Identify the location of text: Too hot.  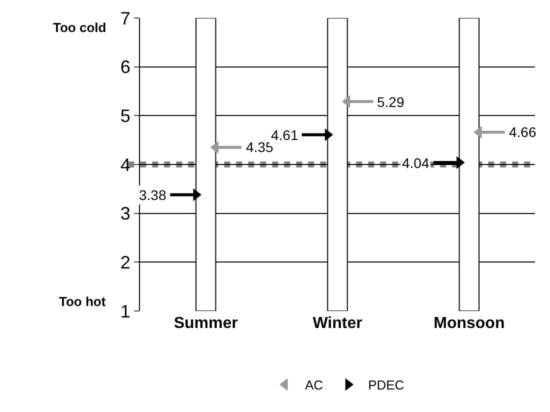
(82, 301).